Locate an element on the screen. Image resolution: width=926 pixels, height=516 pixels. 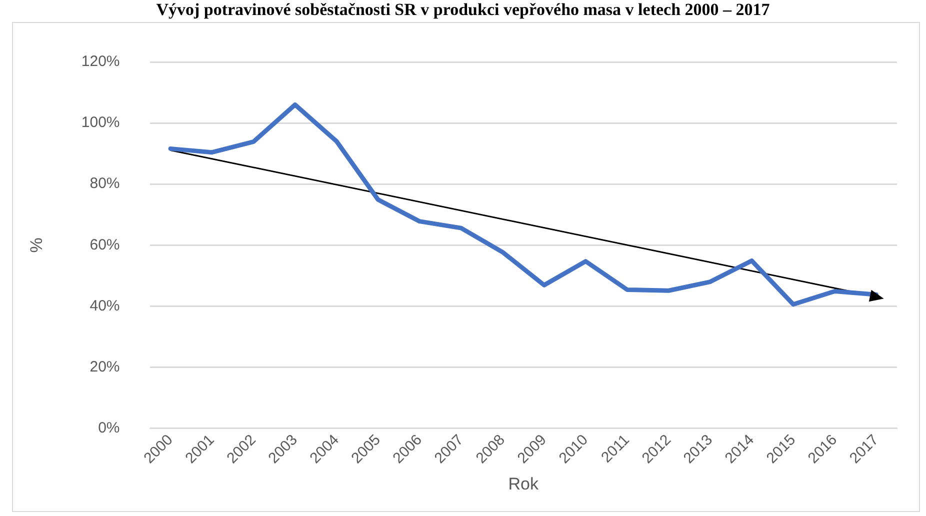
y-tick-label: 80% is located at coordinates (105, 183).